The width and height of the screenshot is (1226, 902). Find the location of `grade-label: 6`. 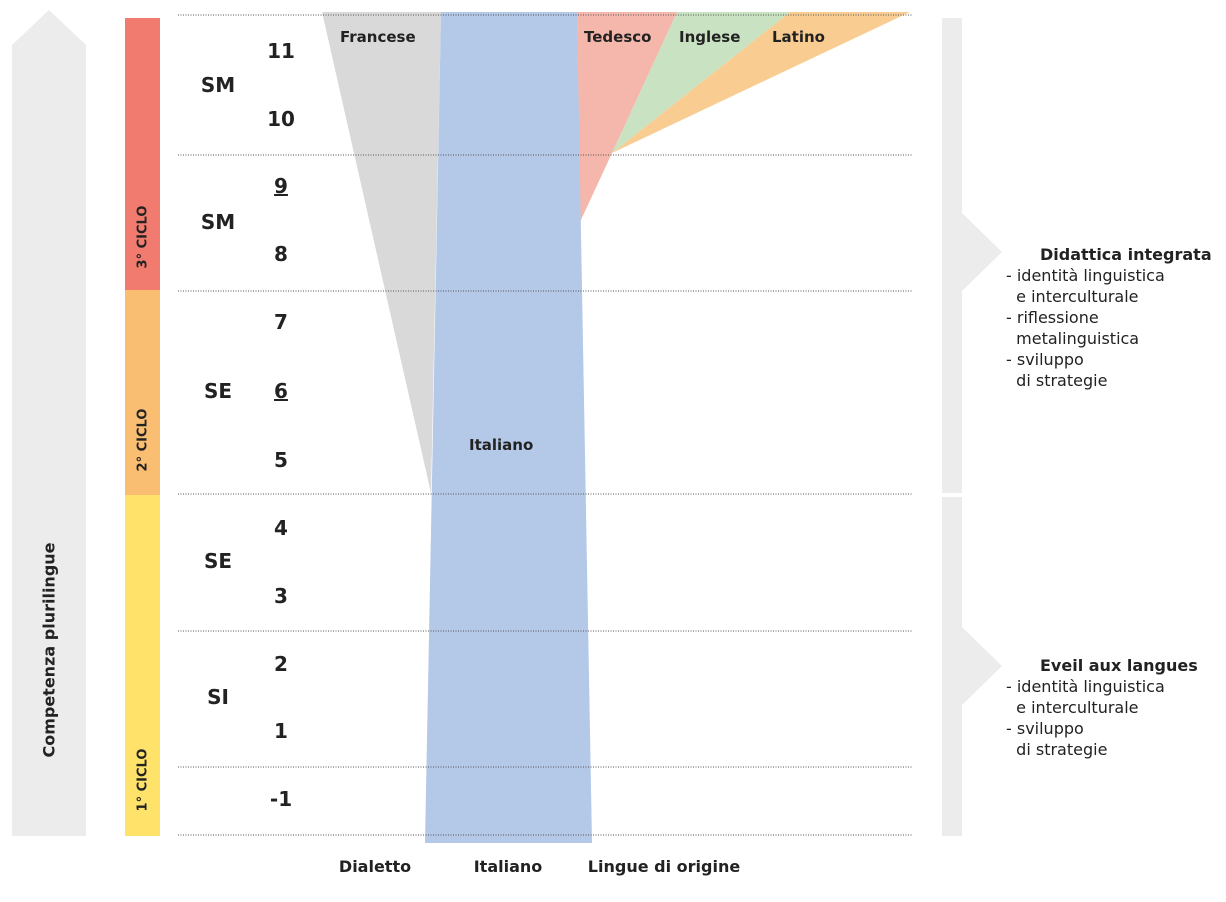

grade-label: 6 is located at coordinates (281, 391).